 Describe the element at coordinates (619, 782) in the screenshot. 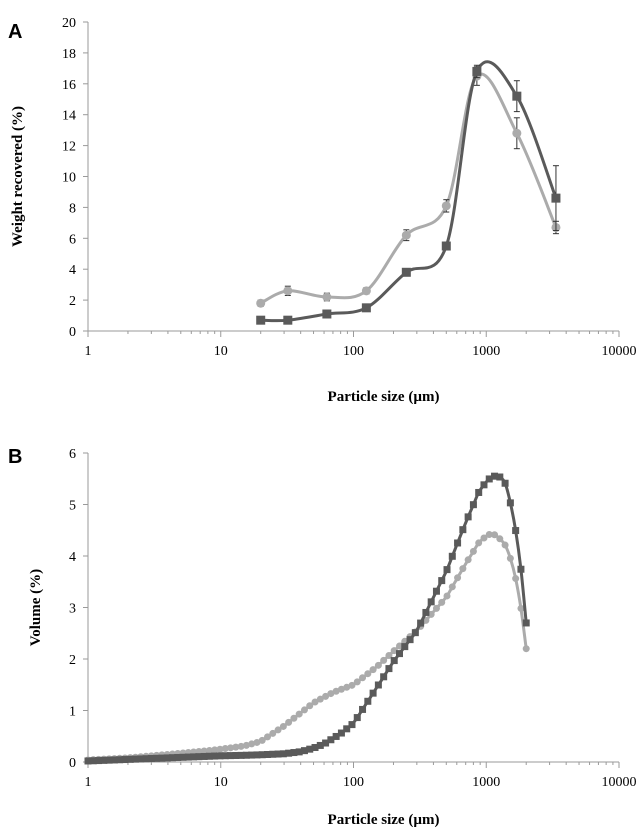

I see `x-tick-label: 10000` at that location.